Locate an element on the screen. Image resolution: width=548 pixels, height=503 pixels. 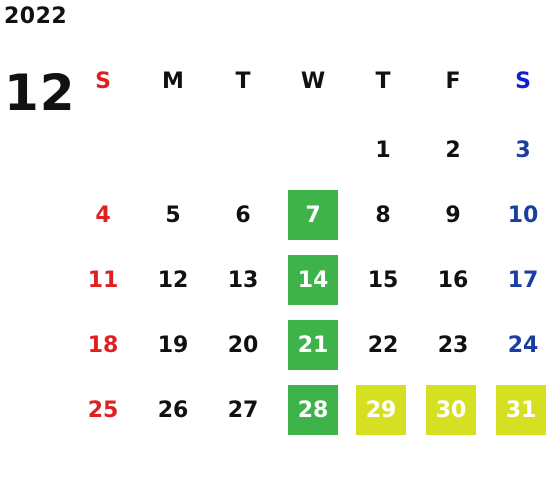
day-cell-highlighted-green: 14 is located at coordinates (313, 280).